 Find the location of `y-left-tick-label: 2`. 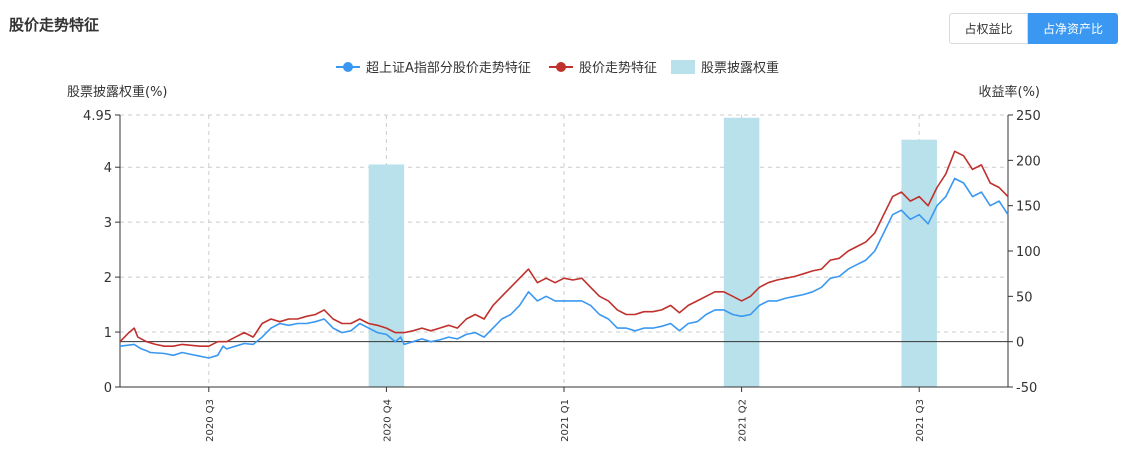

y-left-tick-label: 2 is located at coordinates (108, 278).